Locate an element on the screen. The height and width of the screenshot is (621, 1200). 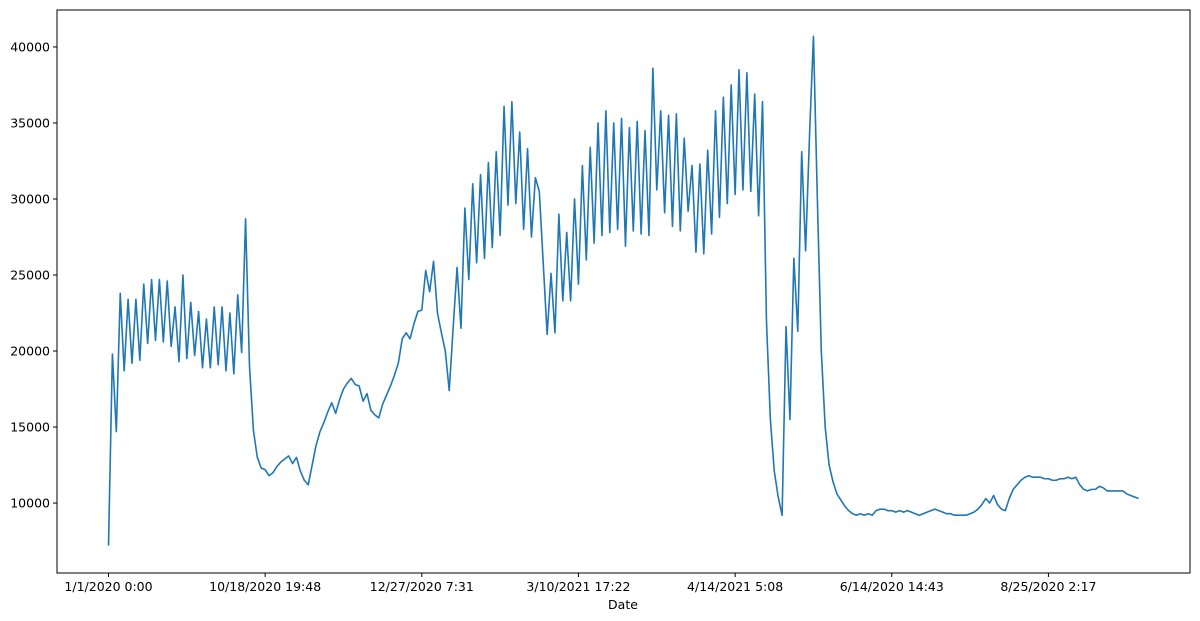
y-tick-label: 25000 is located at coordinates (30, 275).